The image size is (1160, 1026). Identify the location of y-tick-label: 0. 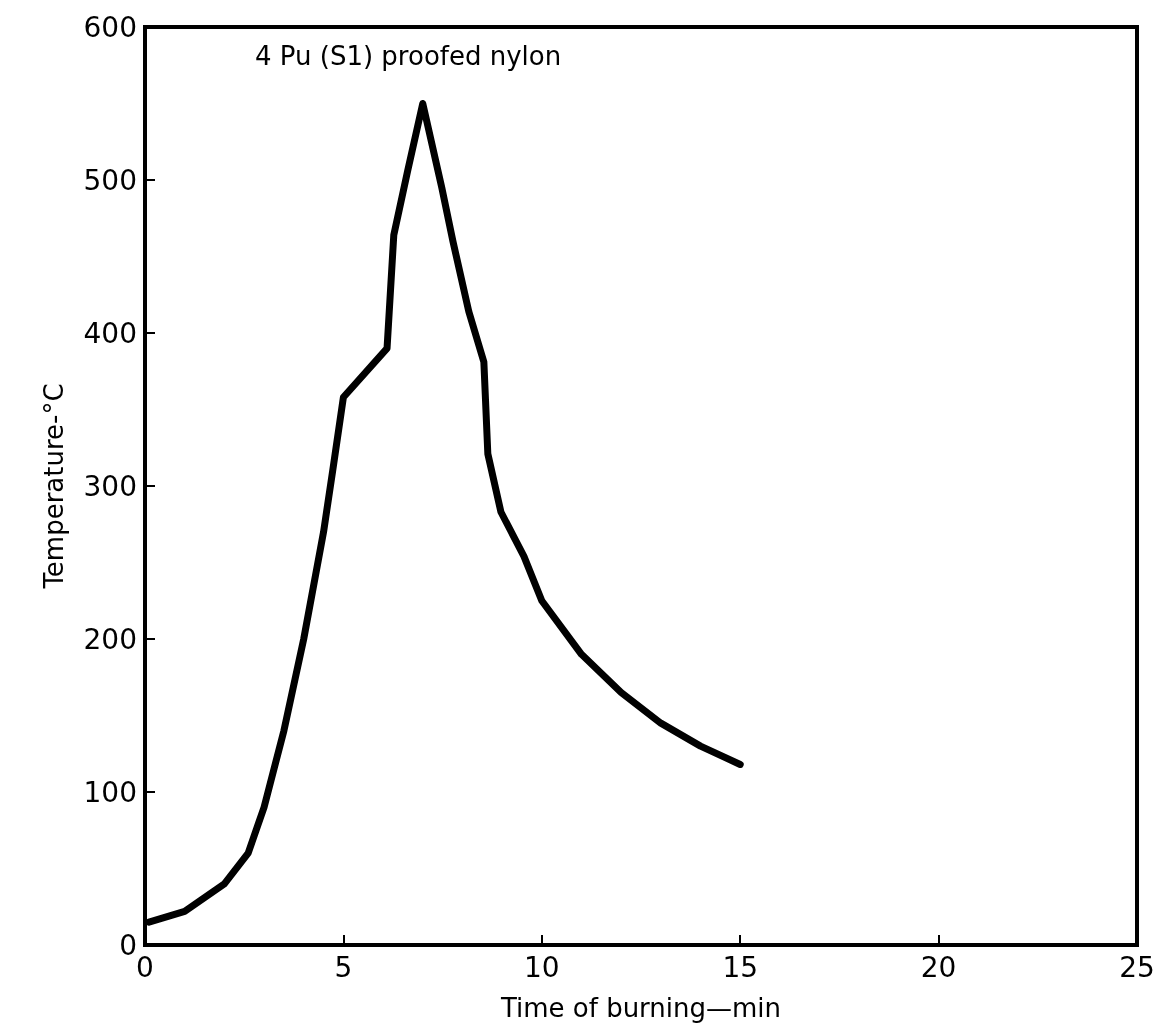
(128, 945).